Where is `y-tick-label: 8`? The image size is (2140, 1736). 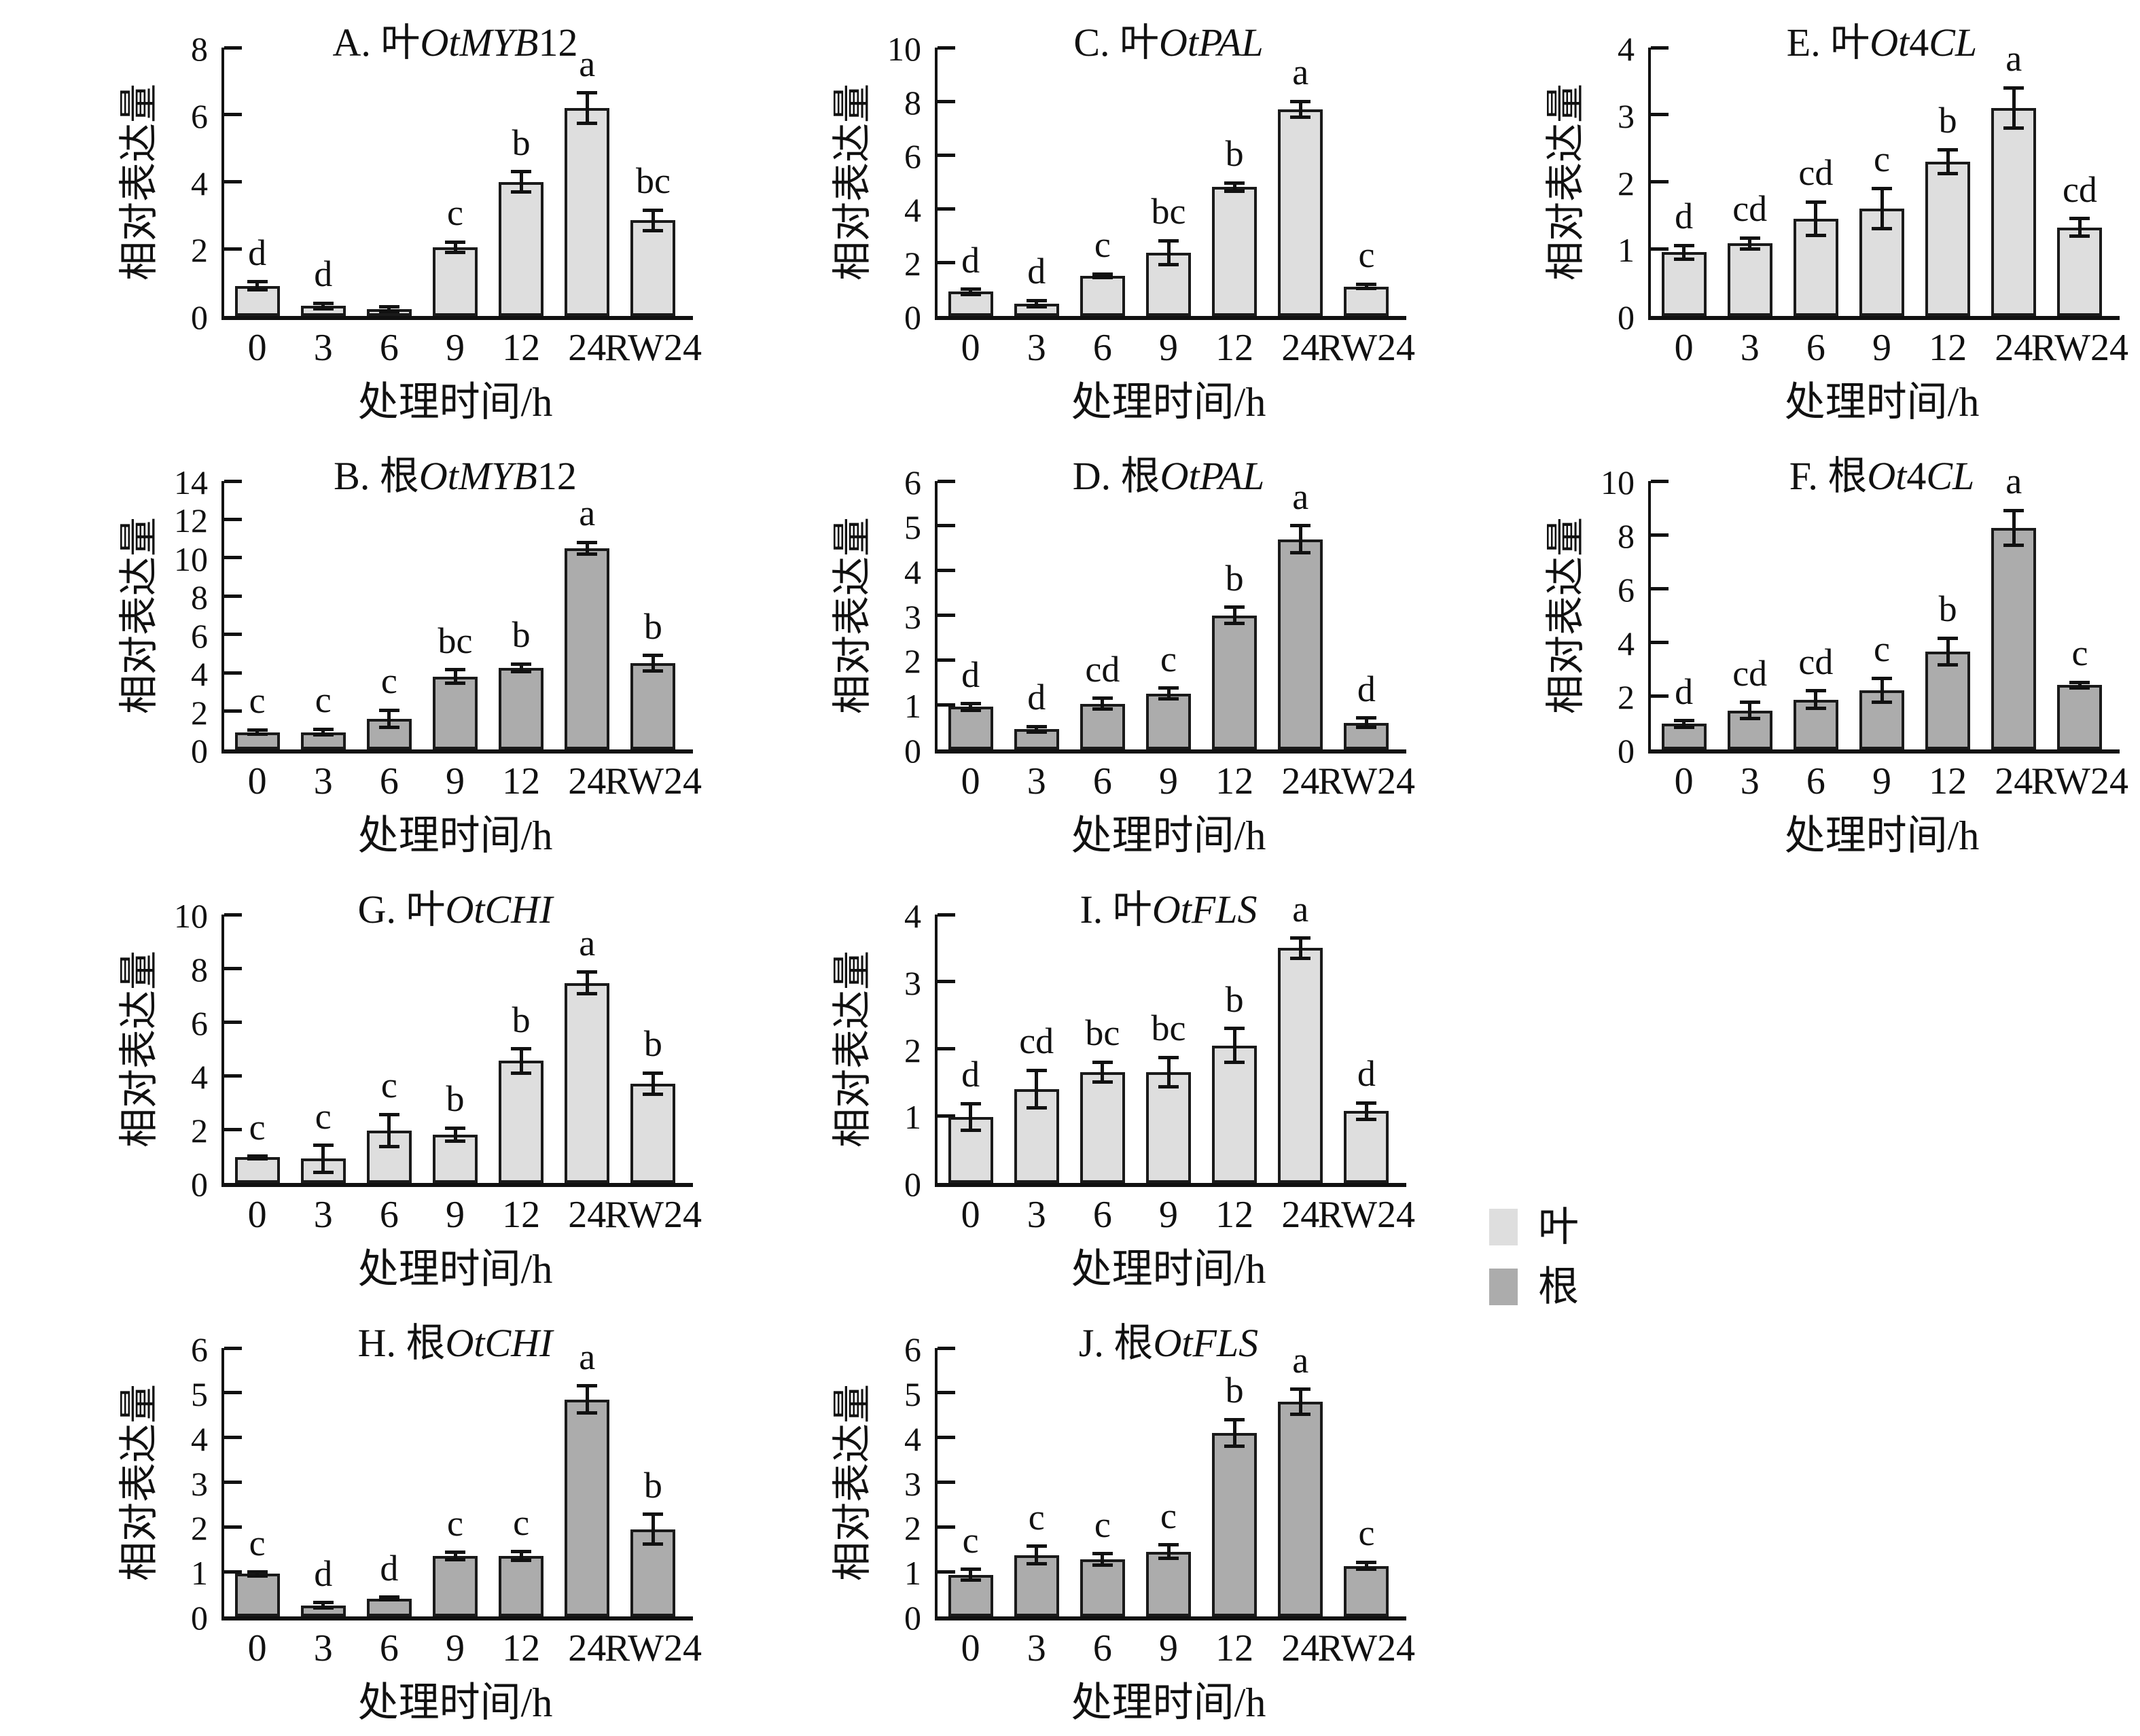 y-tick-label: 8 is located at coordinates (200, 970).